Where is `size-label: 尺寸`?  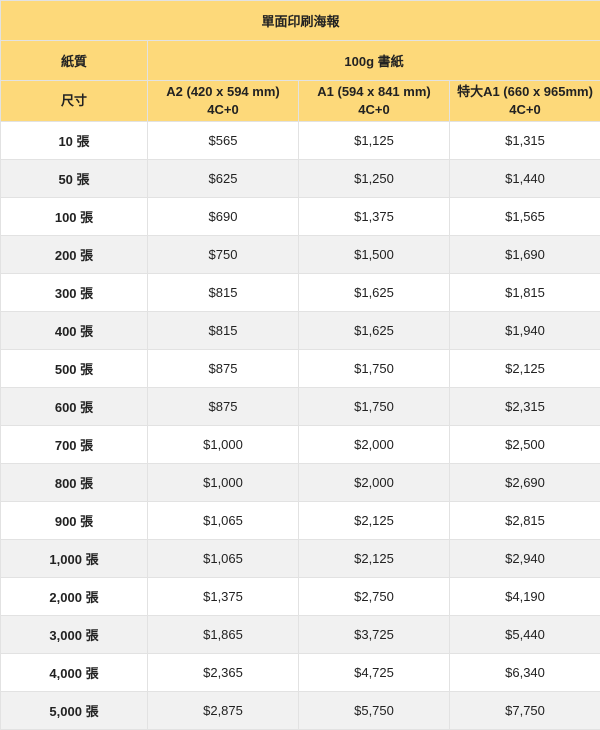
size-label: 尺寸 is located at coordinates (74, 101).